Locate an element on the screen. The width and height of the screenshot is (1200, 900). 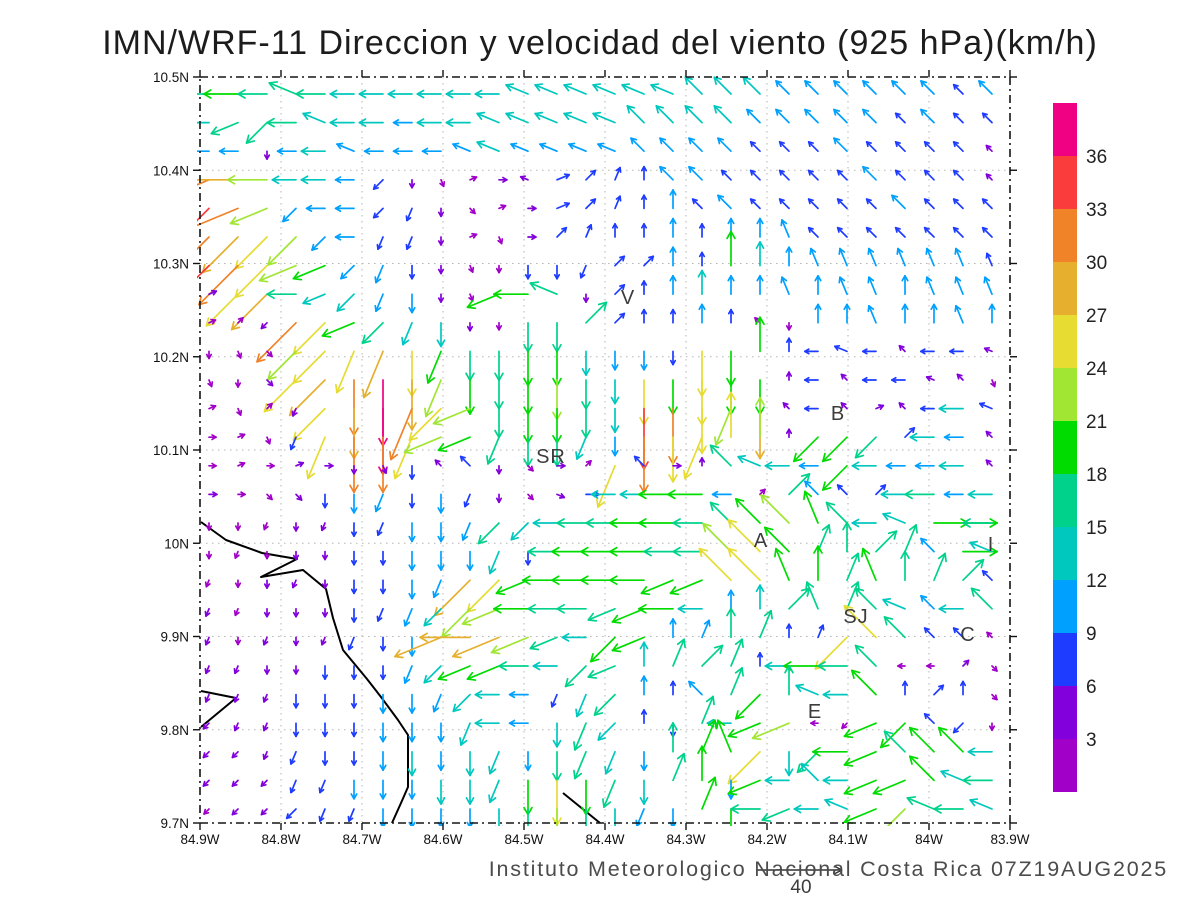
colorbar-segment is located at coordinates (1065, 765).